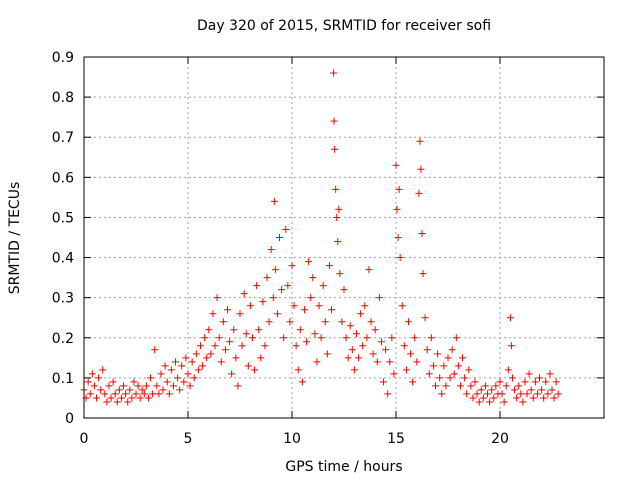 Image resolution: width=640 pixels, height=485 pixels. Describe the element at coordinates (500, 439) in the screenshot. I see `x-tick-label: 20` at that location.